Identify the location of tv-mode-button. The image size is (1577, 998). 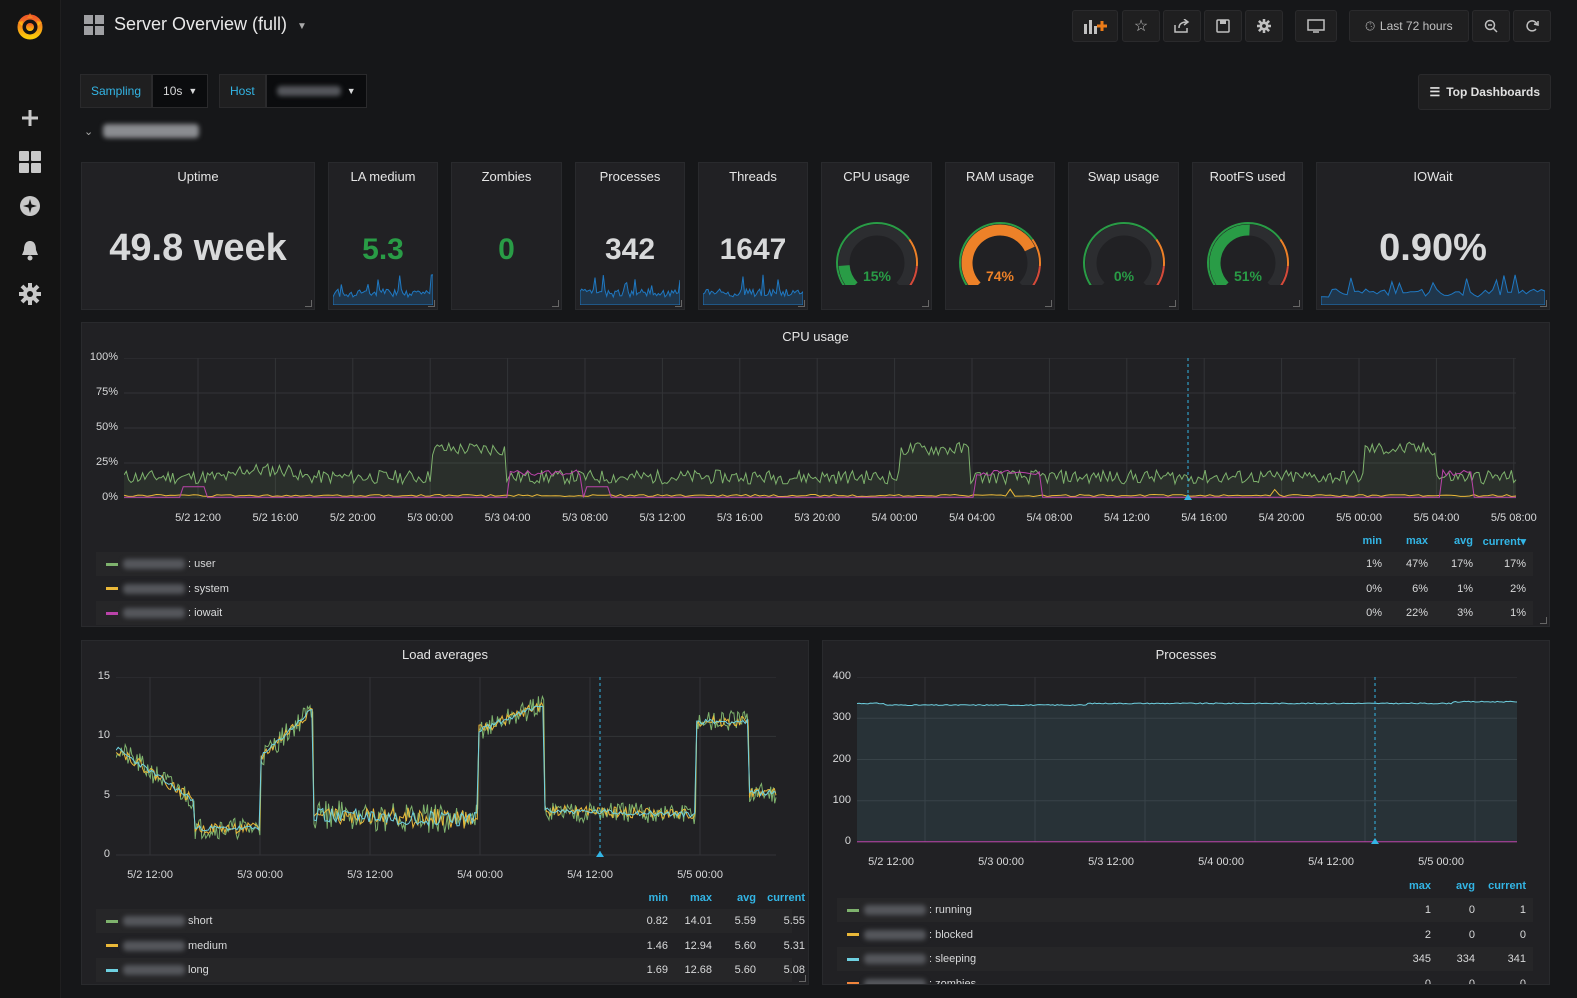
(1316, 26).